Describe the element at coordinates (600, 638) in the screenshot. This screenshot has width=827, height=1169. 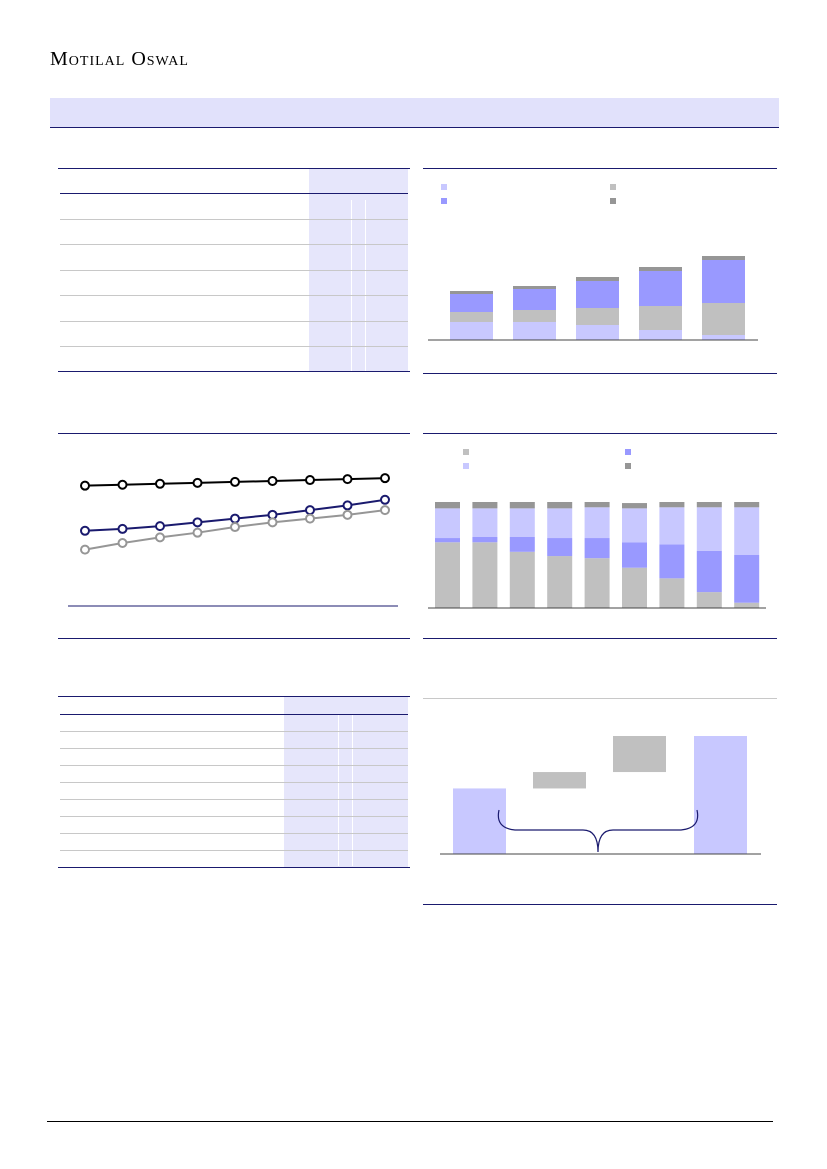
I see `chart-3-bottom-rule` at that location.